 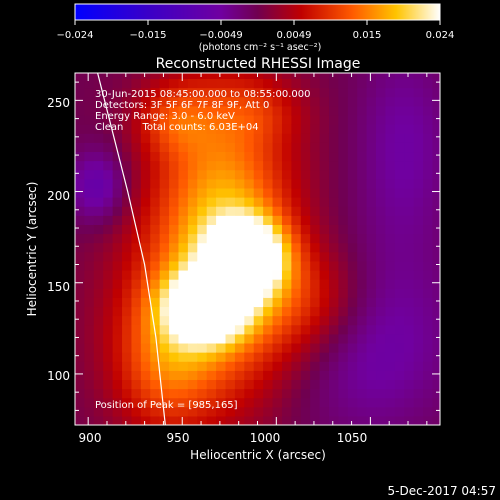 I want to click on colorbar-tick-label: 0.015, so click(x=367, y=35).